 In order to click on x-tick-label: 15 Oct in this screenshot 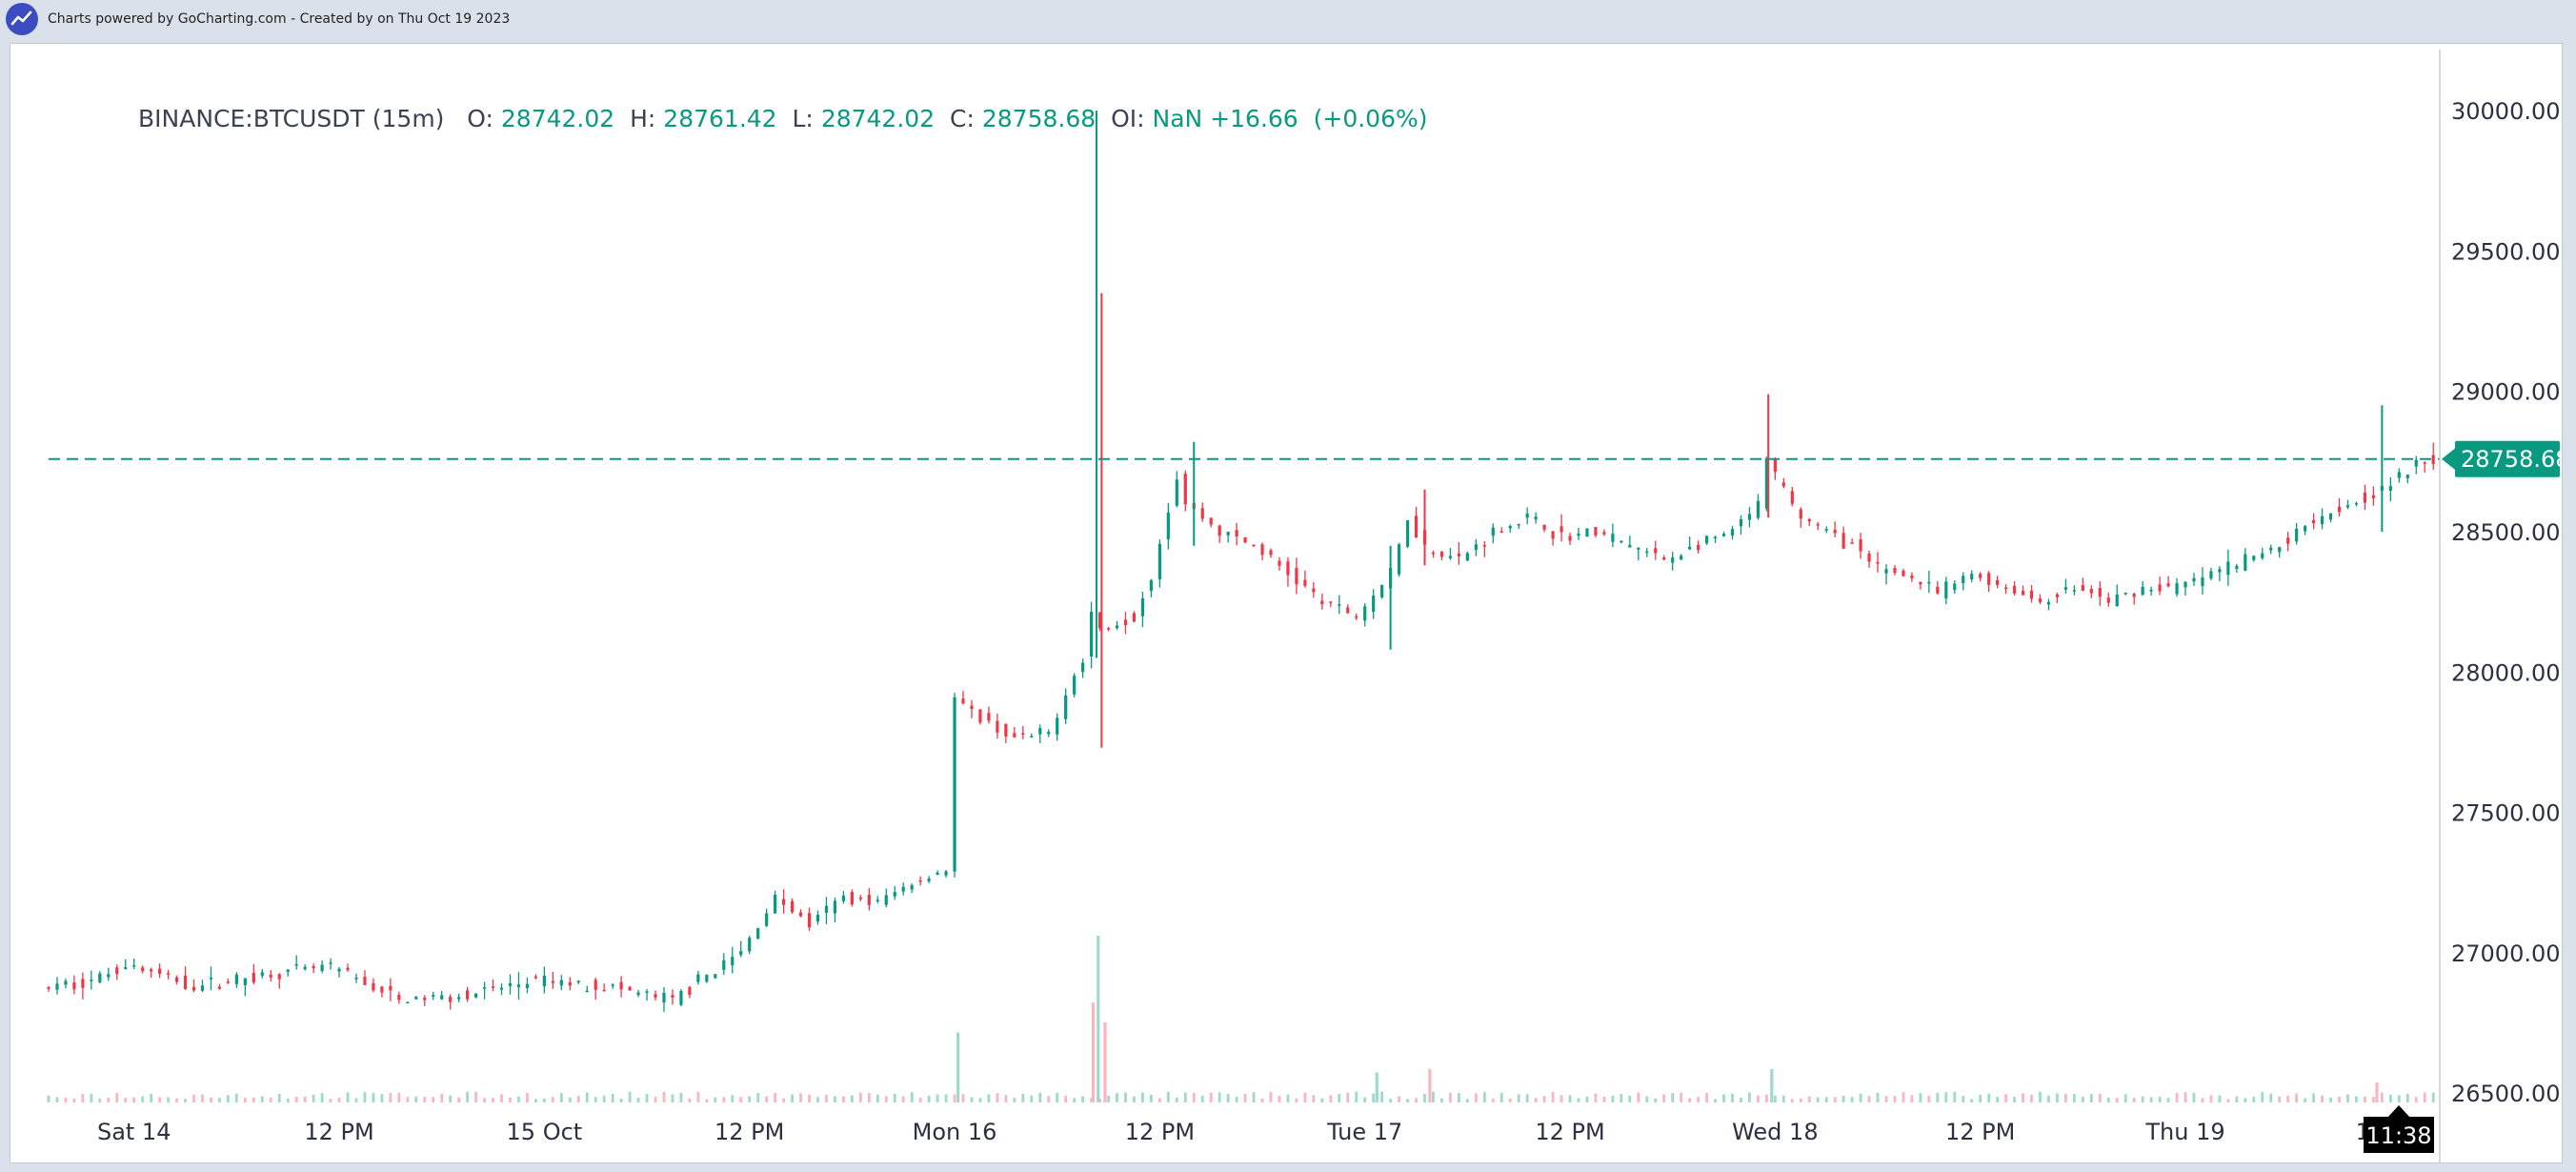, I will do `click(545, 1132)`.